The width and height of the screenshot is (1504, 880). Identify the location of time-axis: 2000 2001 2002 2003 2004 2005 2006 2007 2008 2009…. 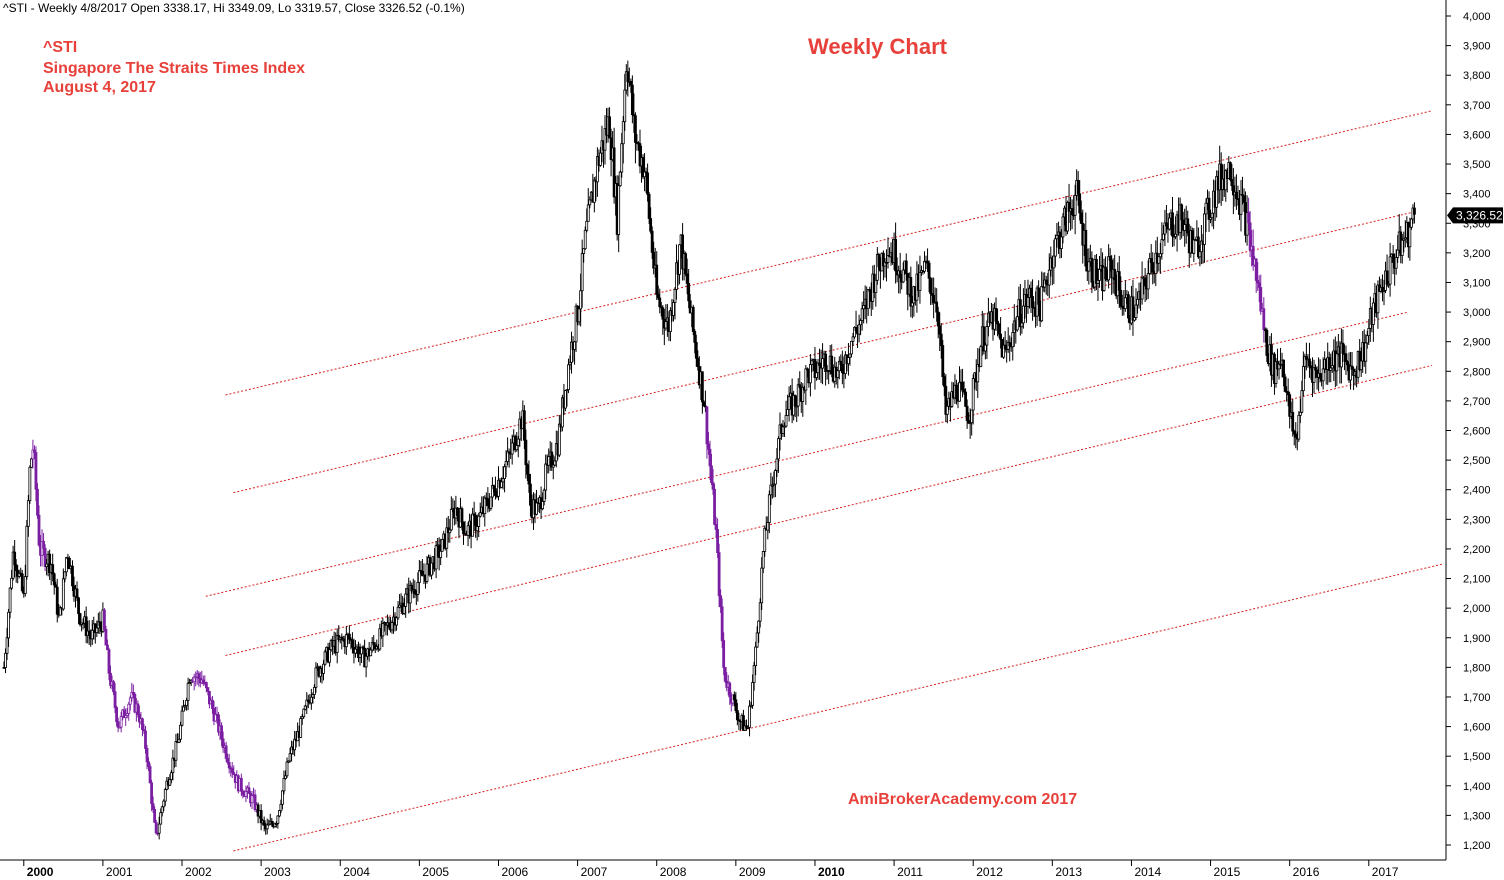
(711, 869).